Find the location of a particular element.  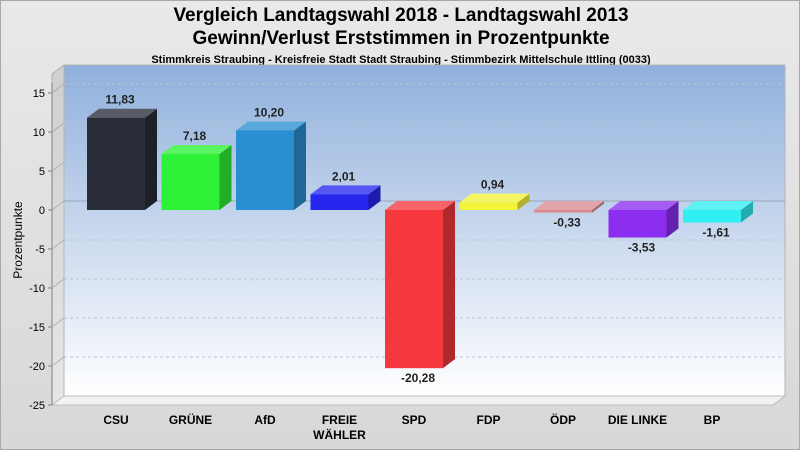

value-label: -0,33 is located at coordinates (567, 223).